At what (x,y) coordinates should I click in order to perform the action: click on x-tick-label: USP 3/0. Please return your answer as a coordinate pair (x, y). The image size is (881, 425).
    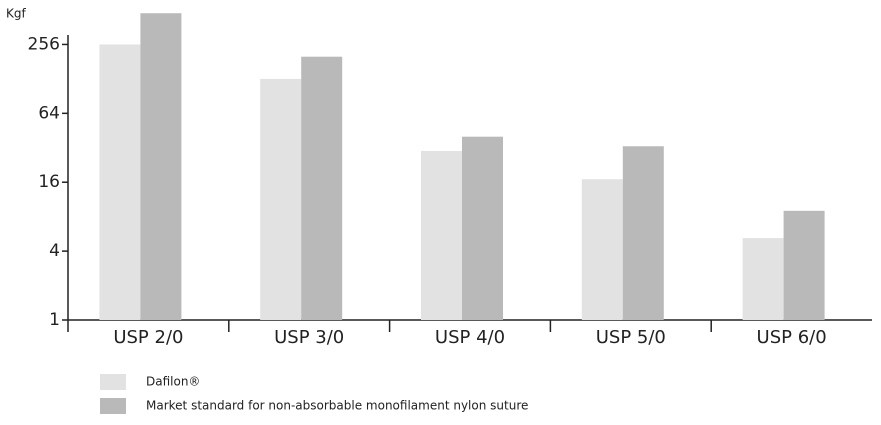
    Looking at the image, I should click on (309, 337).